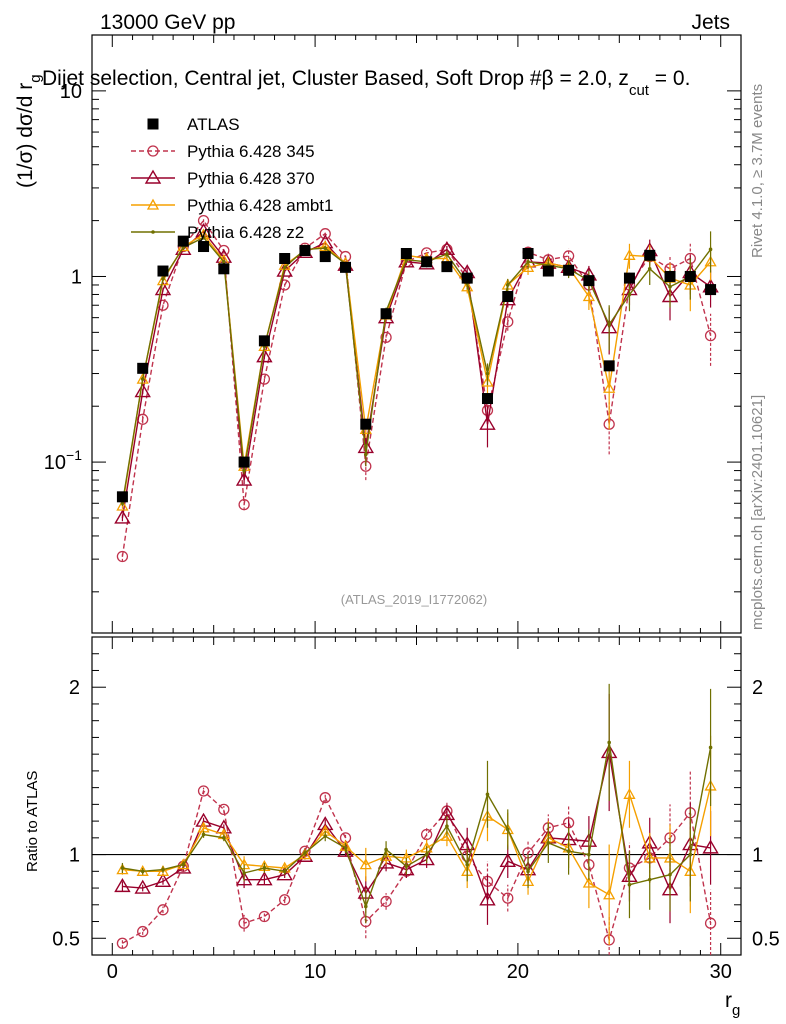 The image size is (786, 1024). I want to click on ratio-ytick-label-right: 1, so click(757, 856).